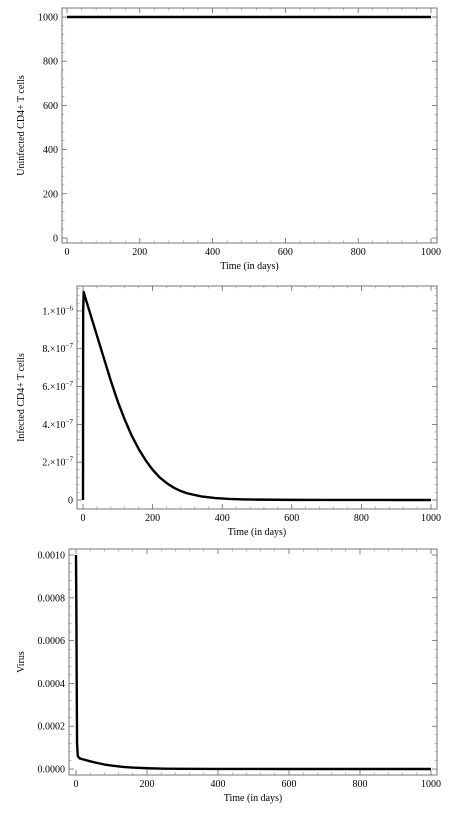 This screenshot has width=451, height=821. I want to click on y-tick-mantissa: 1.×10, so click(53, 311).